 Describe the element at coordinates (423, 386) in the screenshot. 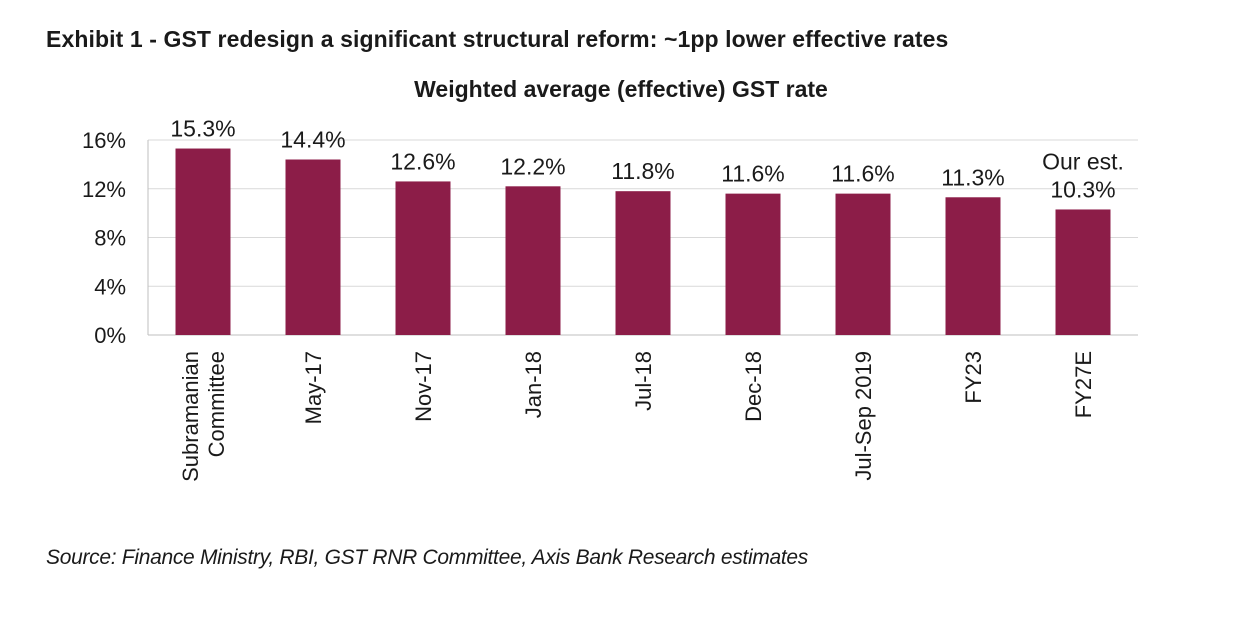

I see `x-category-label: Nov-17` at that location.